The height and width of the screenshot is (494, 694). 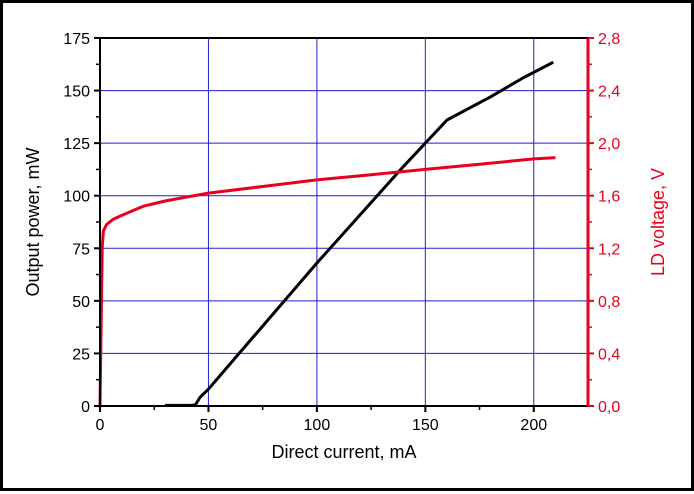 I want to click on y2-tick-label: 2,0, so click(x=609, y=144).